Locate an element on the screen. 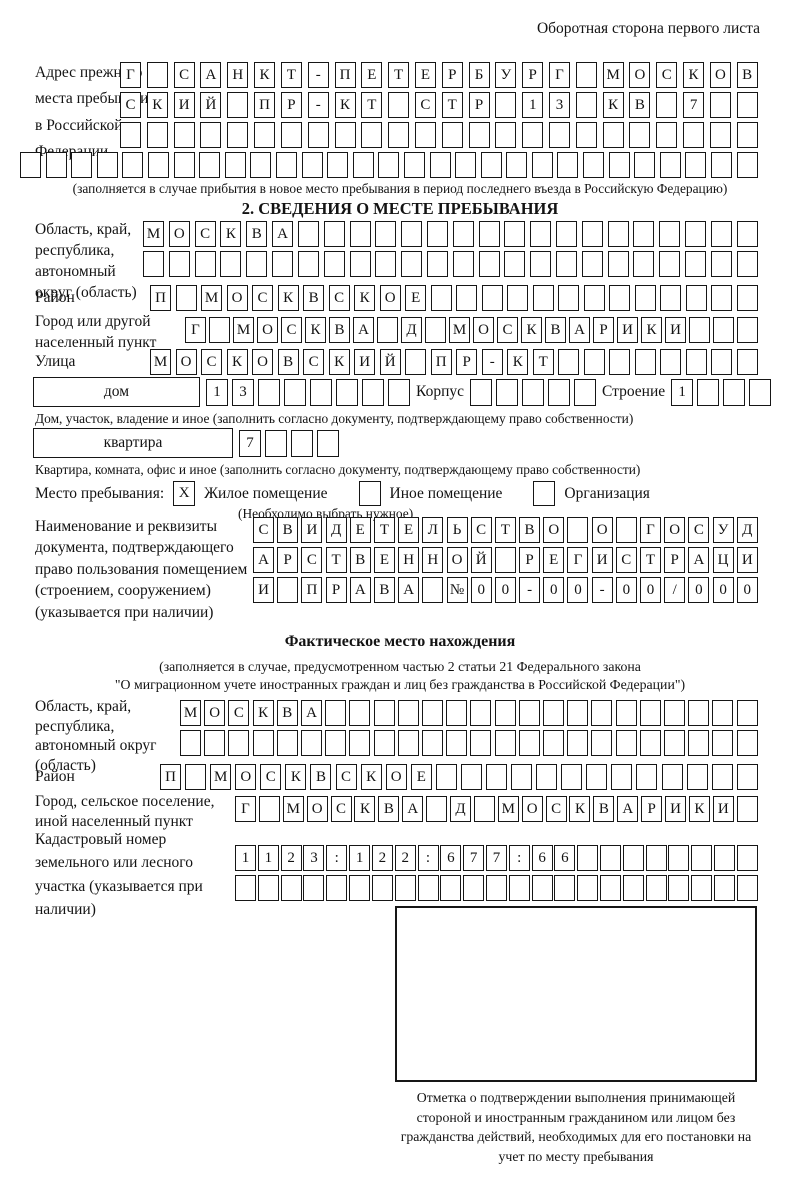  char-cell: 7 is located at coordinates (496, 858).